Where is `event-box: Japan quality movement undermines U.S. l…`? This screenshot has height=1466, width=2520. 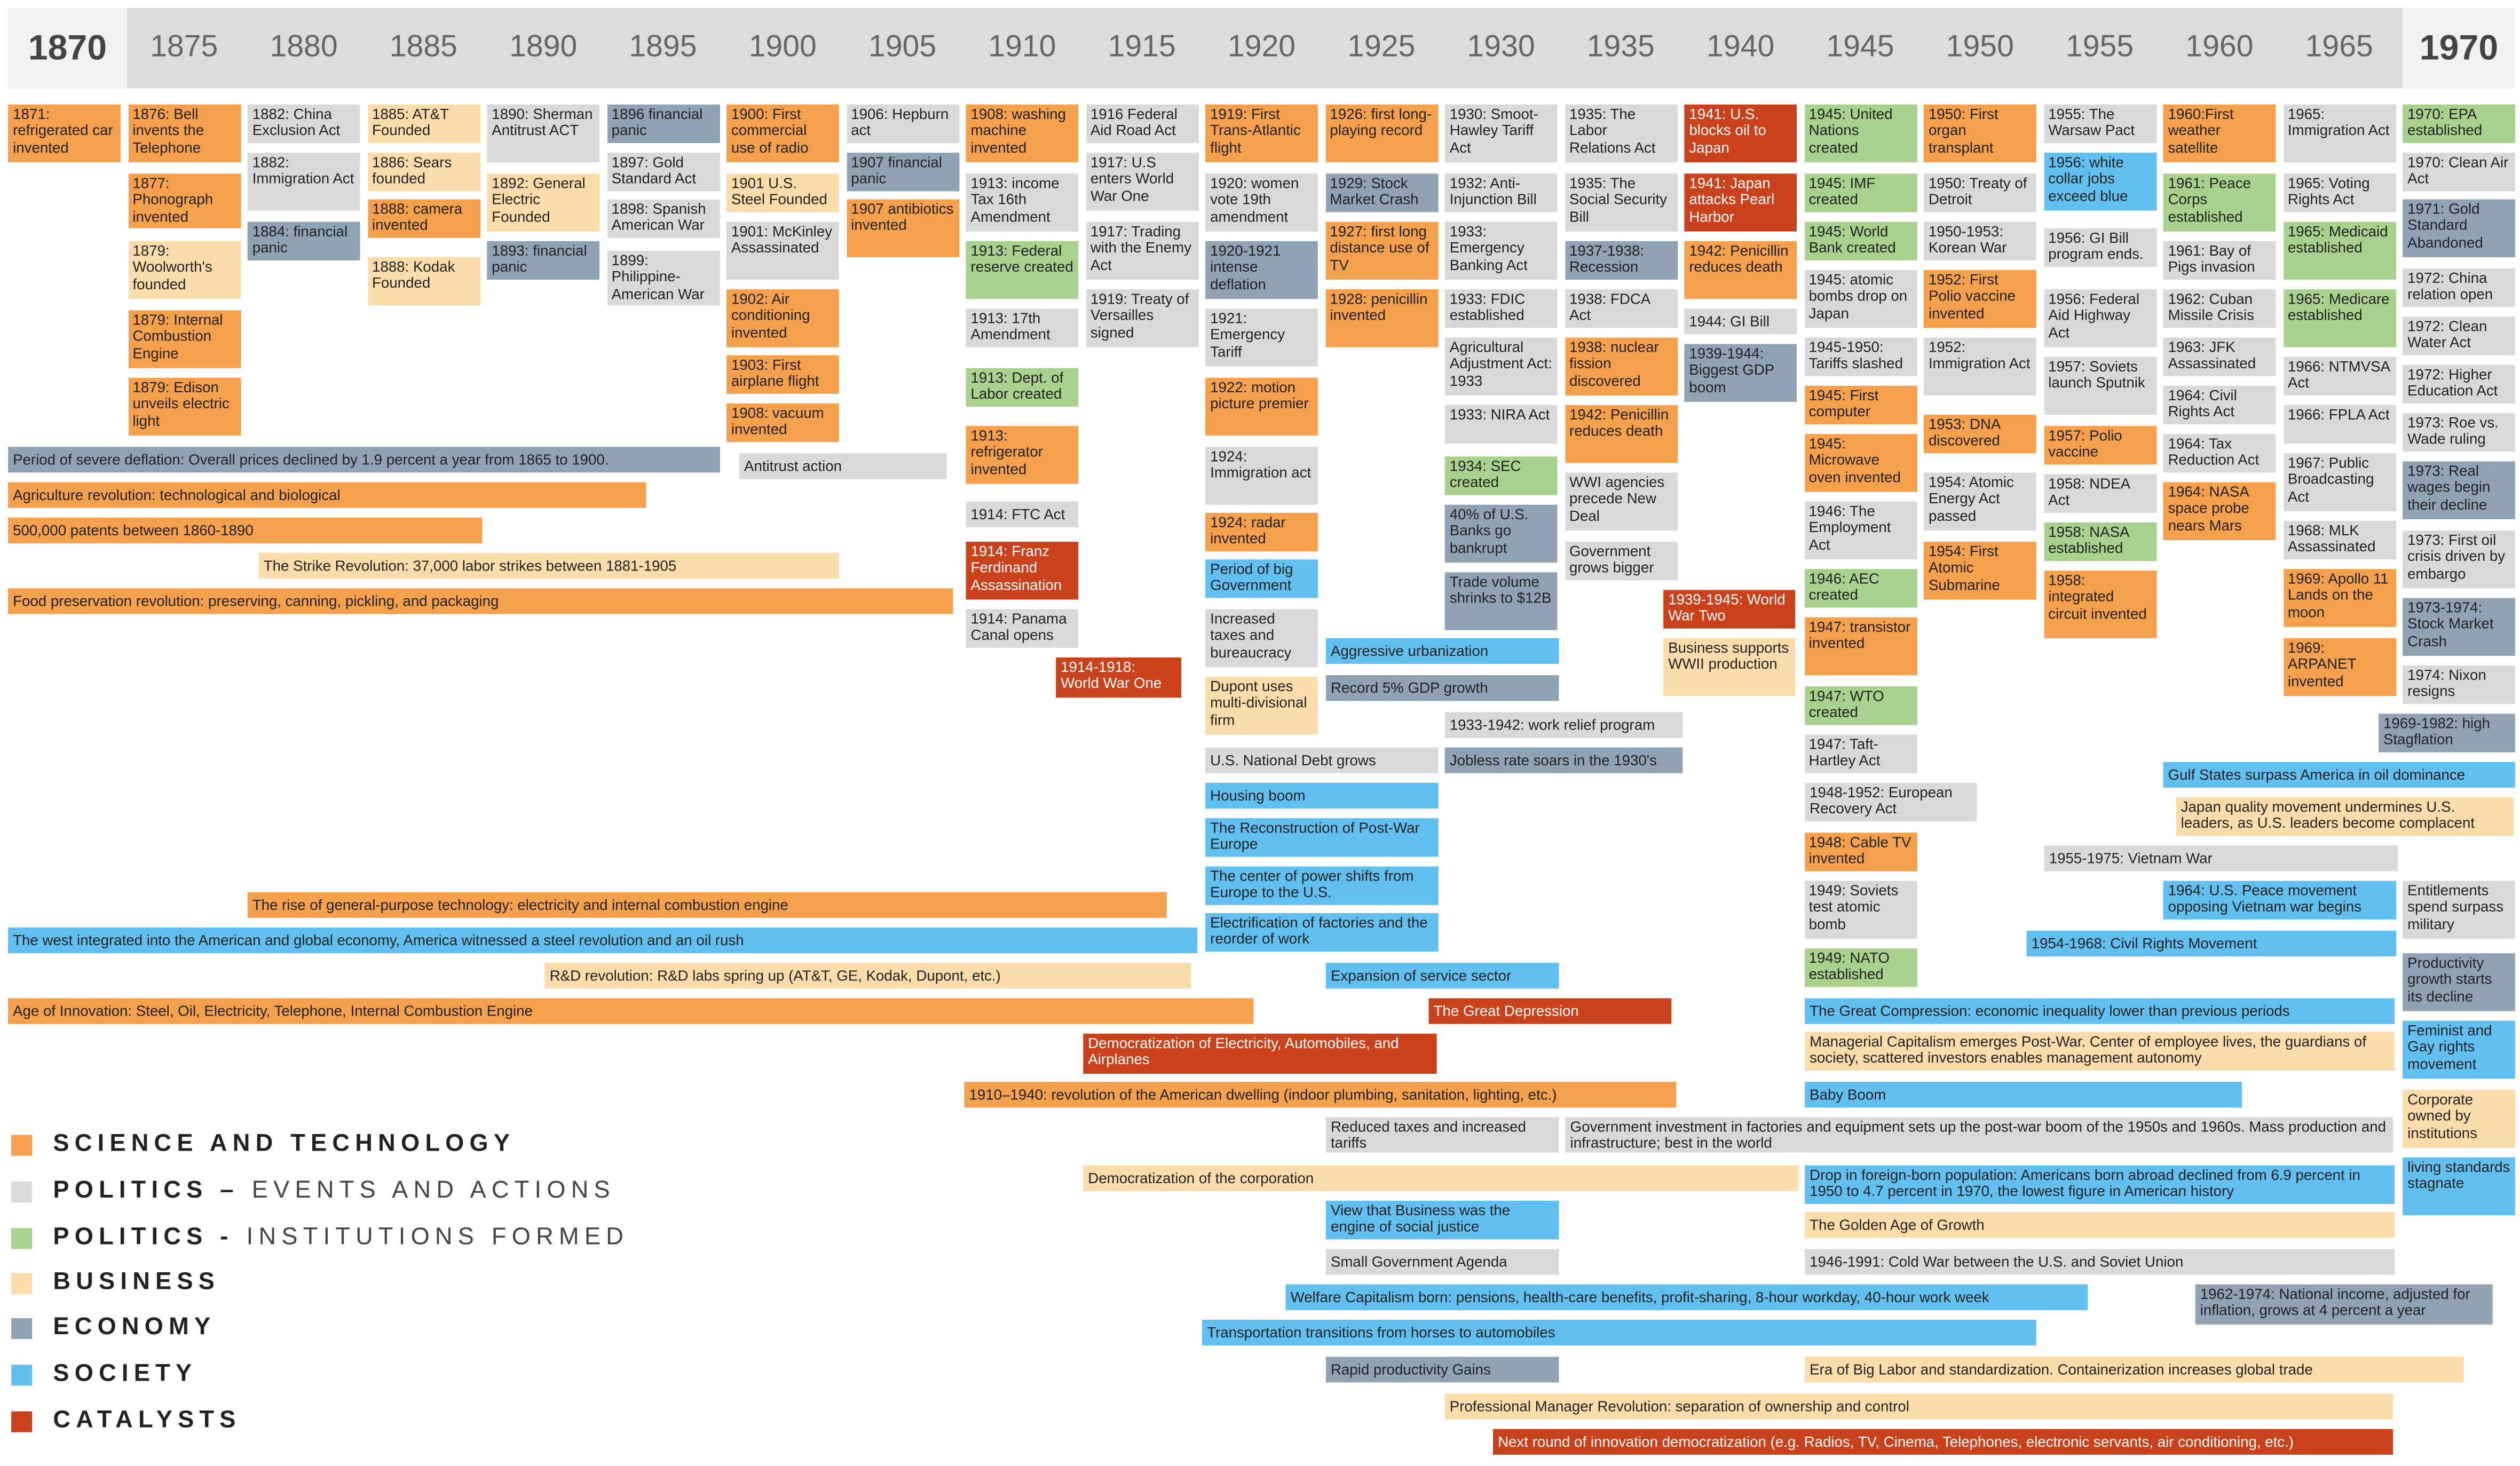 event-box: Japan quality movement undermines U.S. l… is located at coordinates (2345, 816).